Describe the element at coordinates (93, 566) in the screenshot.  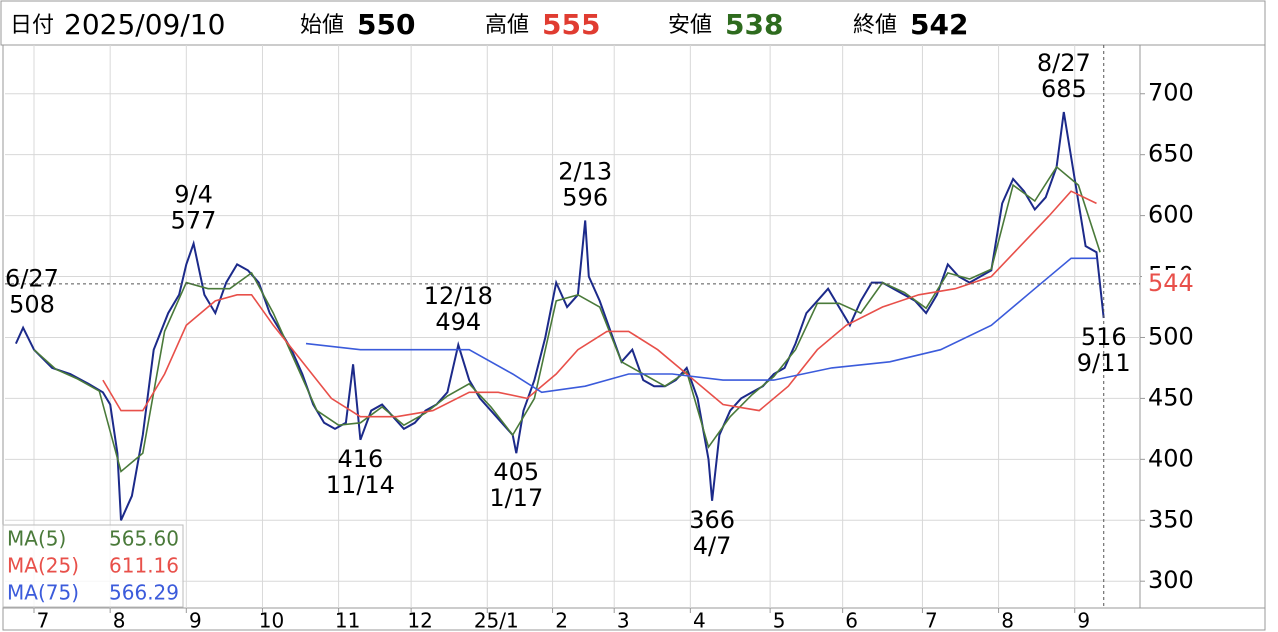
I see `legend-box` at that location.